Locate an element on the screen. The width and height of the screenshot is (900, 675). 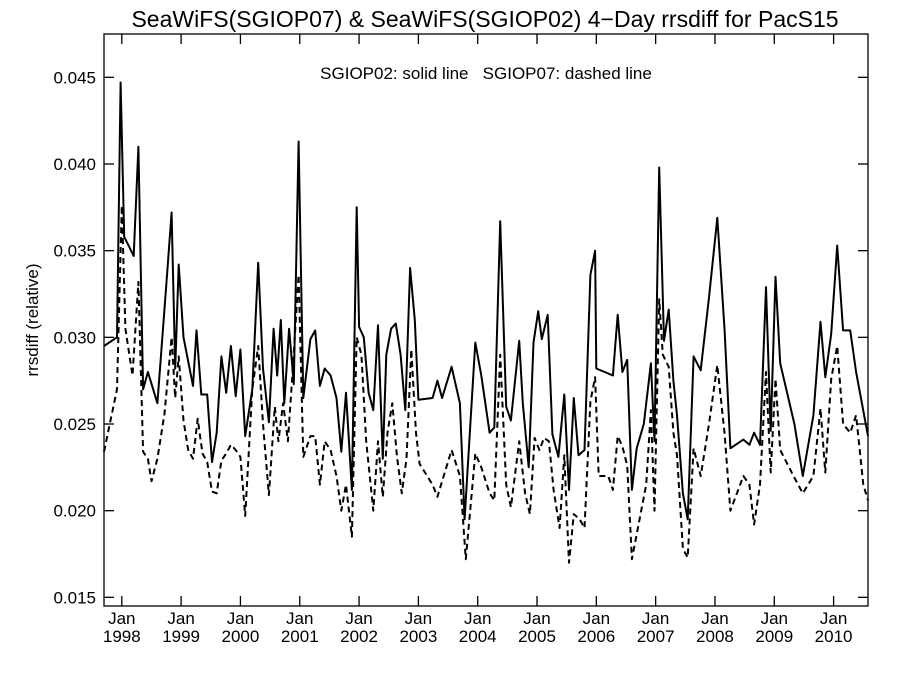
y-tick-label: 0.015 is located at coordinates (74, 597).